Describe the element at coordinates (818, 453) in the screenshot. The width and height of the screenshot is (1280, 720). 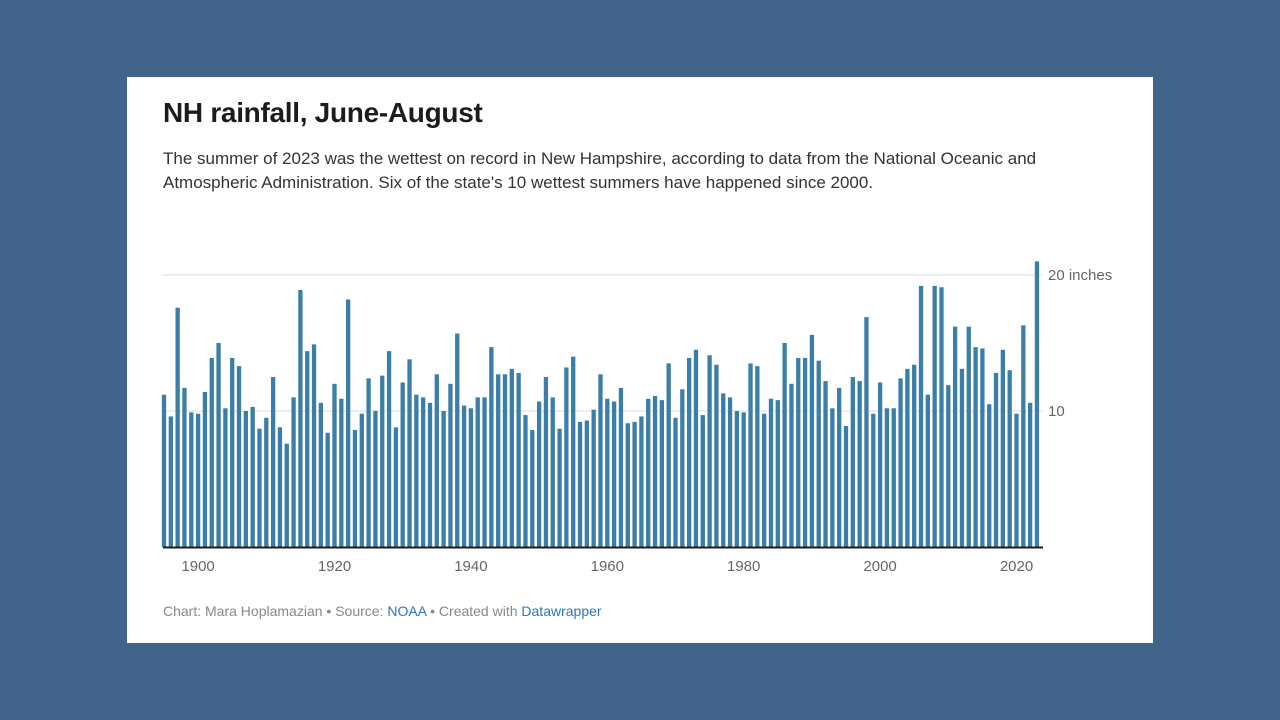
I see `bar-1991` at that location.